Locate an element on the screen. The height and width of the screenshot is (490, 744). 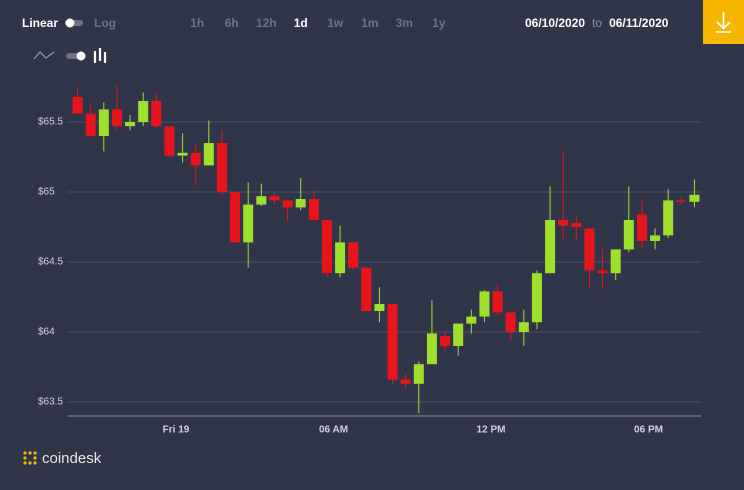
x-tick-label: 06 AM is located at coordinates (333, 430).